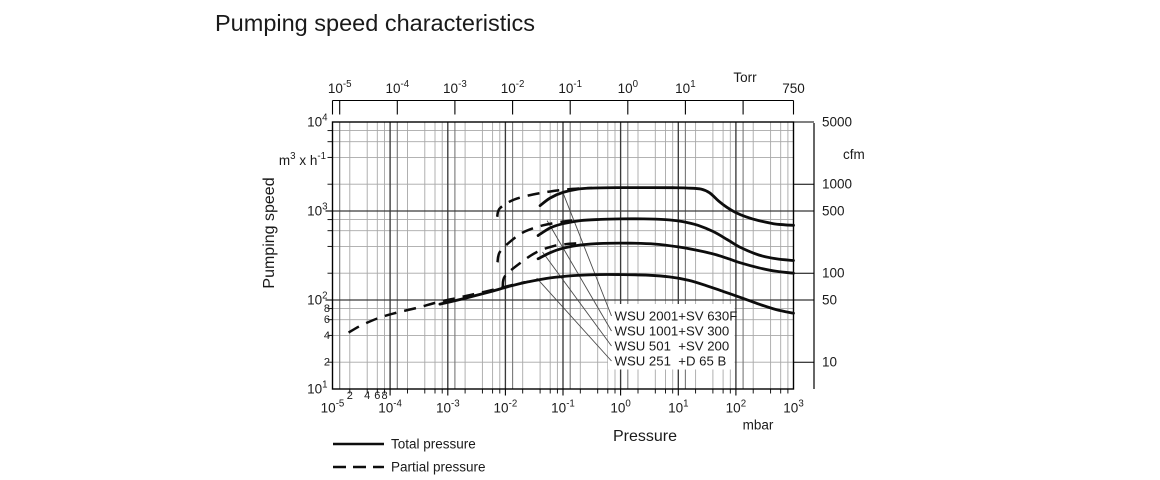  I want to click on curve-label-1: WSU 2001+SV 630F, so click(676, 316).